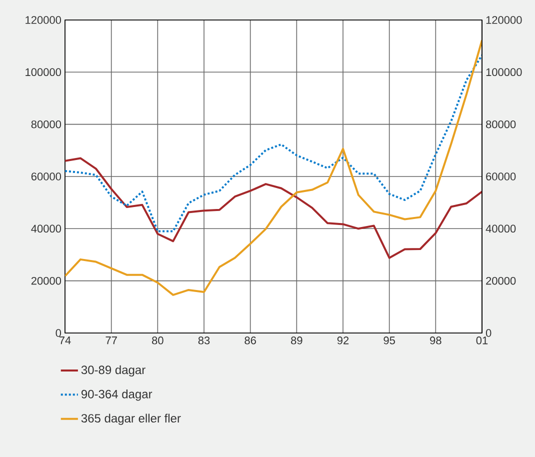 The width and height of the screenshot is (535, 457). What do you see at coordinates (204, 340) in the screenshot?
I see `x-tick-label: 83` at bounding box center [204, 340].